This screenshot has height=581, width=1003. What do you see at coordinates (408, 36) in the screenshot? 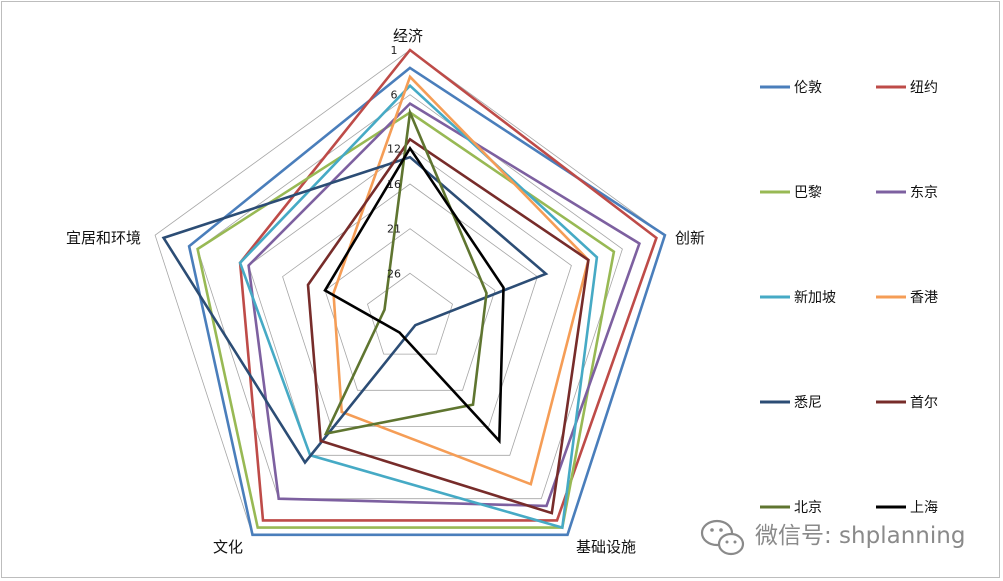
I see `axis-label-economy: 经济` at bounding box center [408, 36].